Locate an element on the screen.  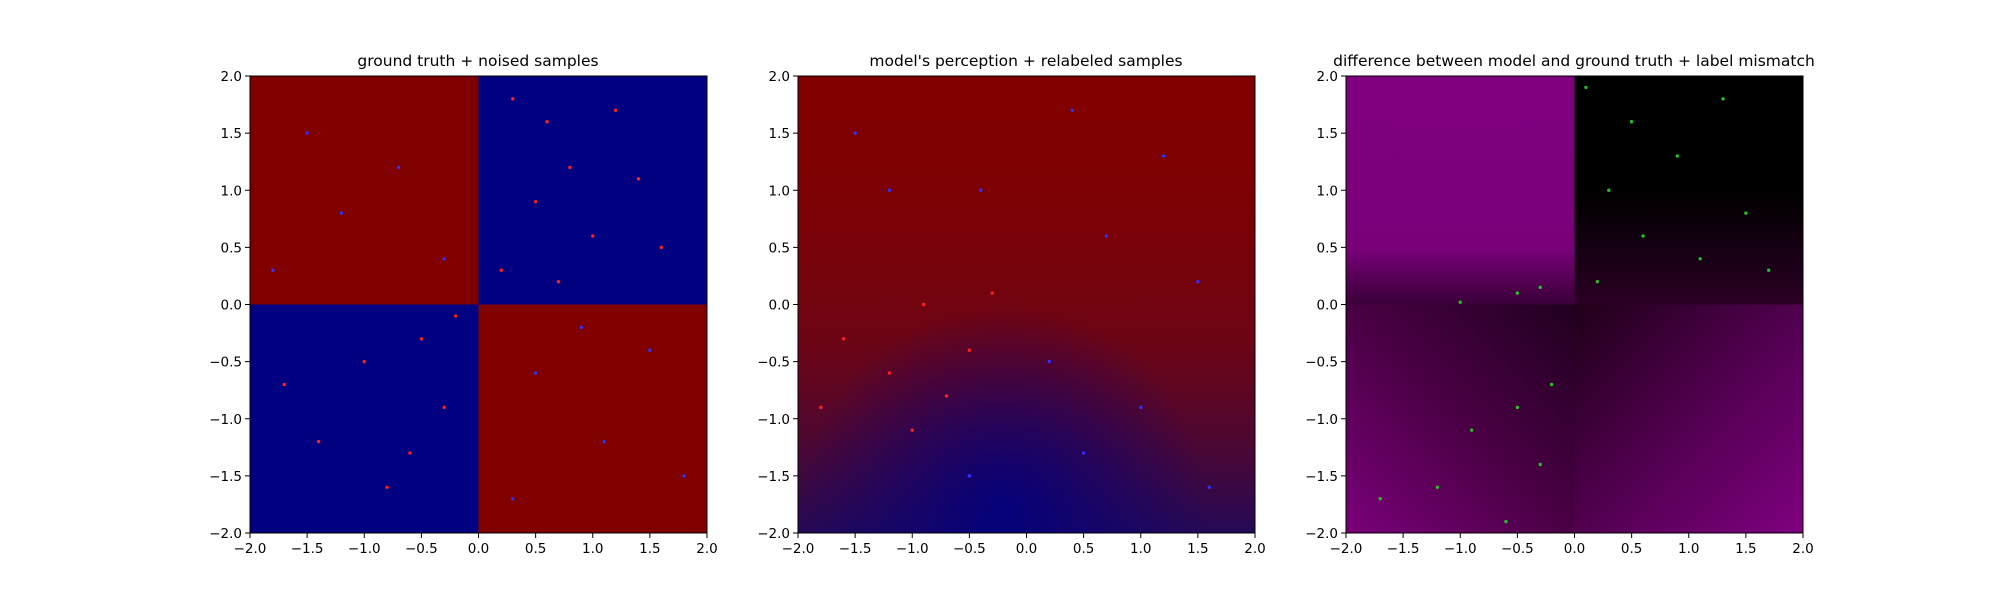
panel-2-points is located at coordinates (1015, 298).